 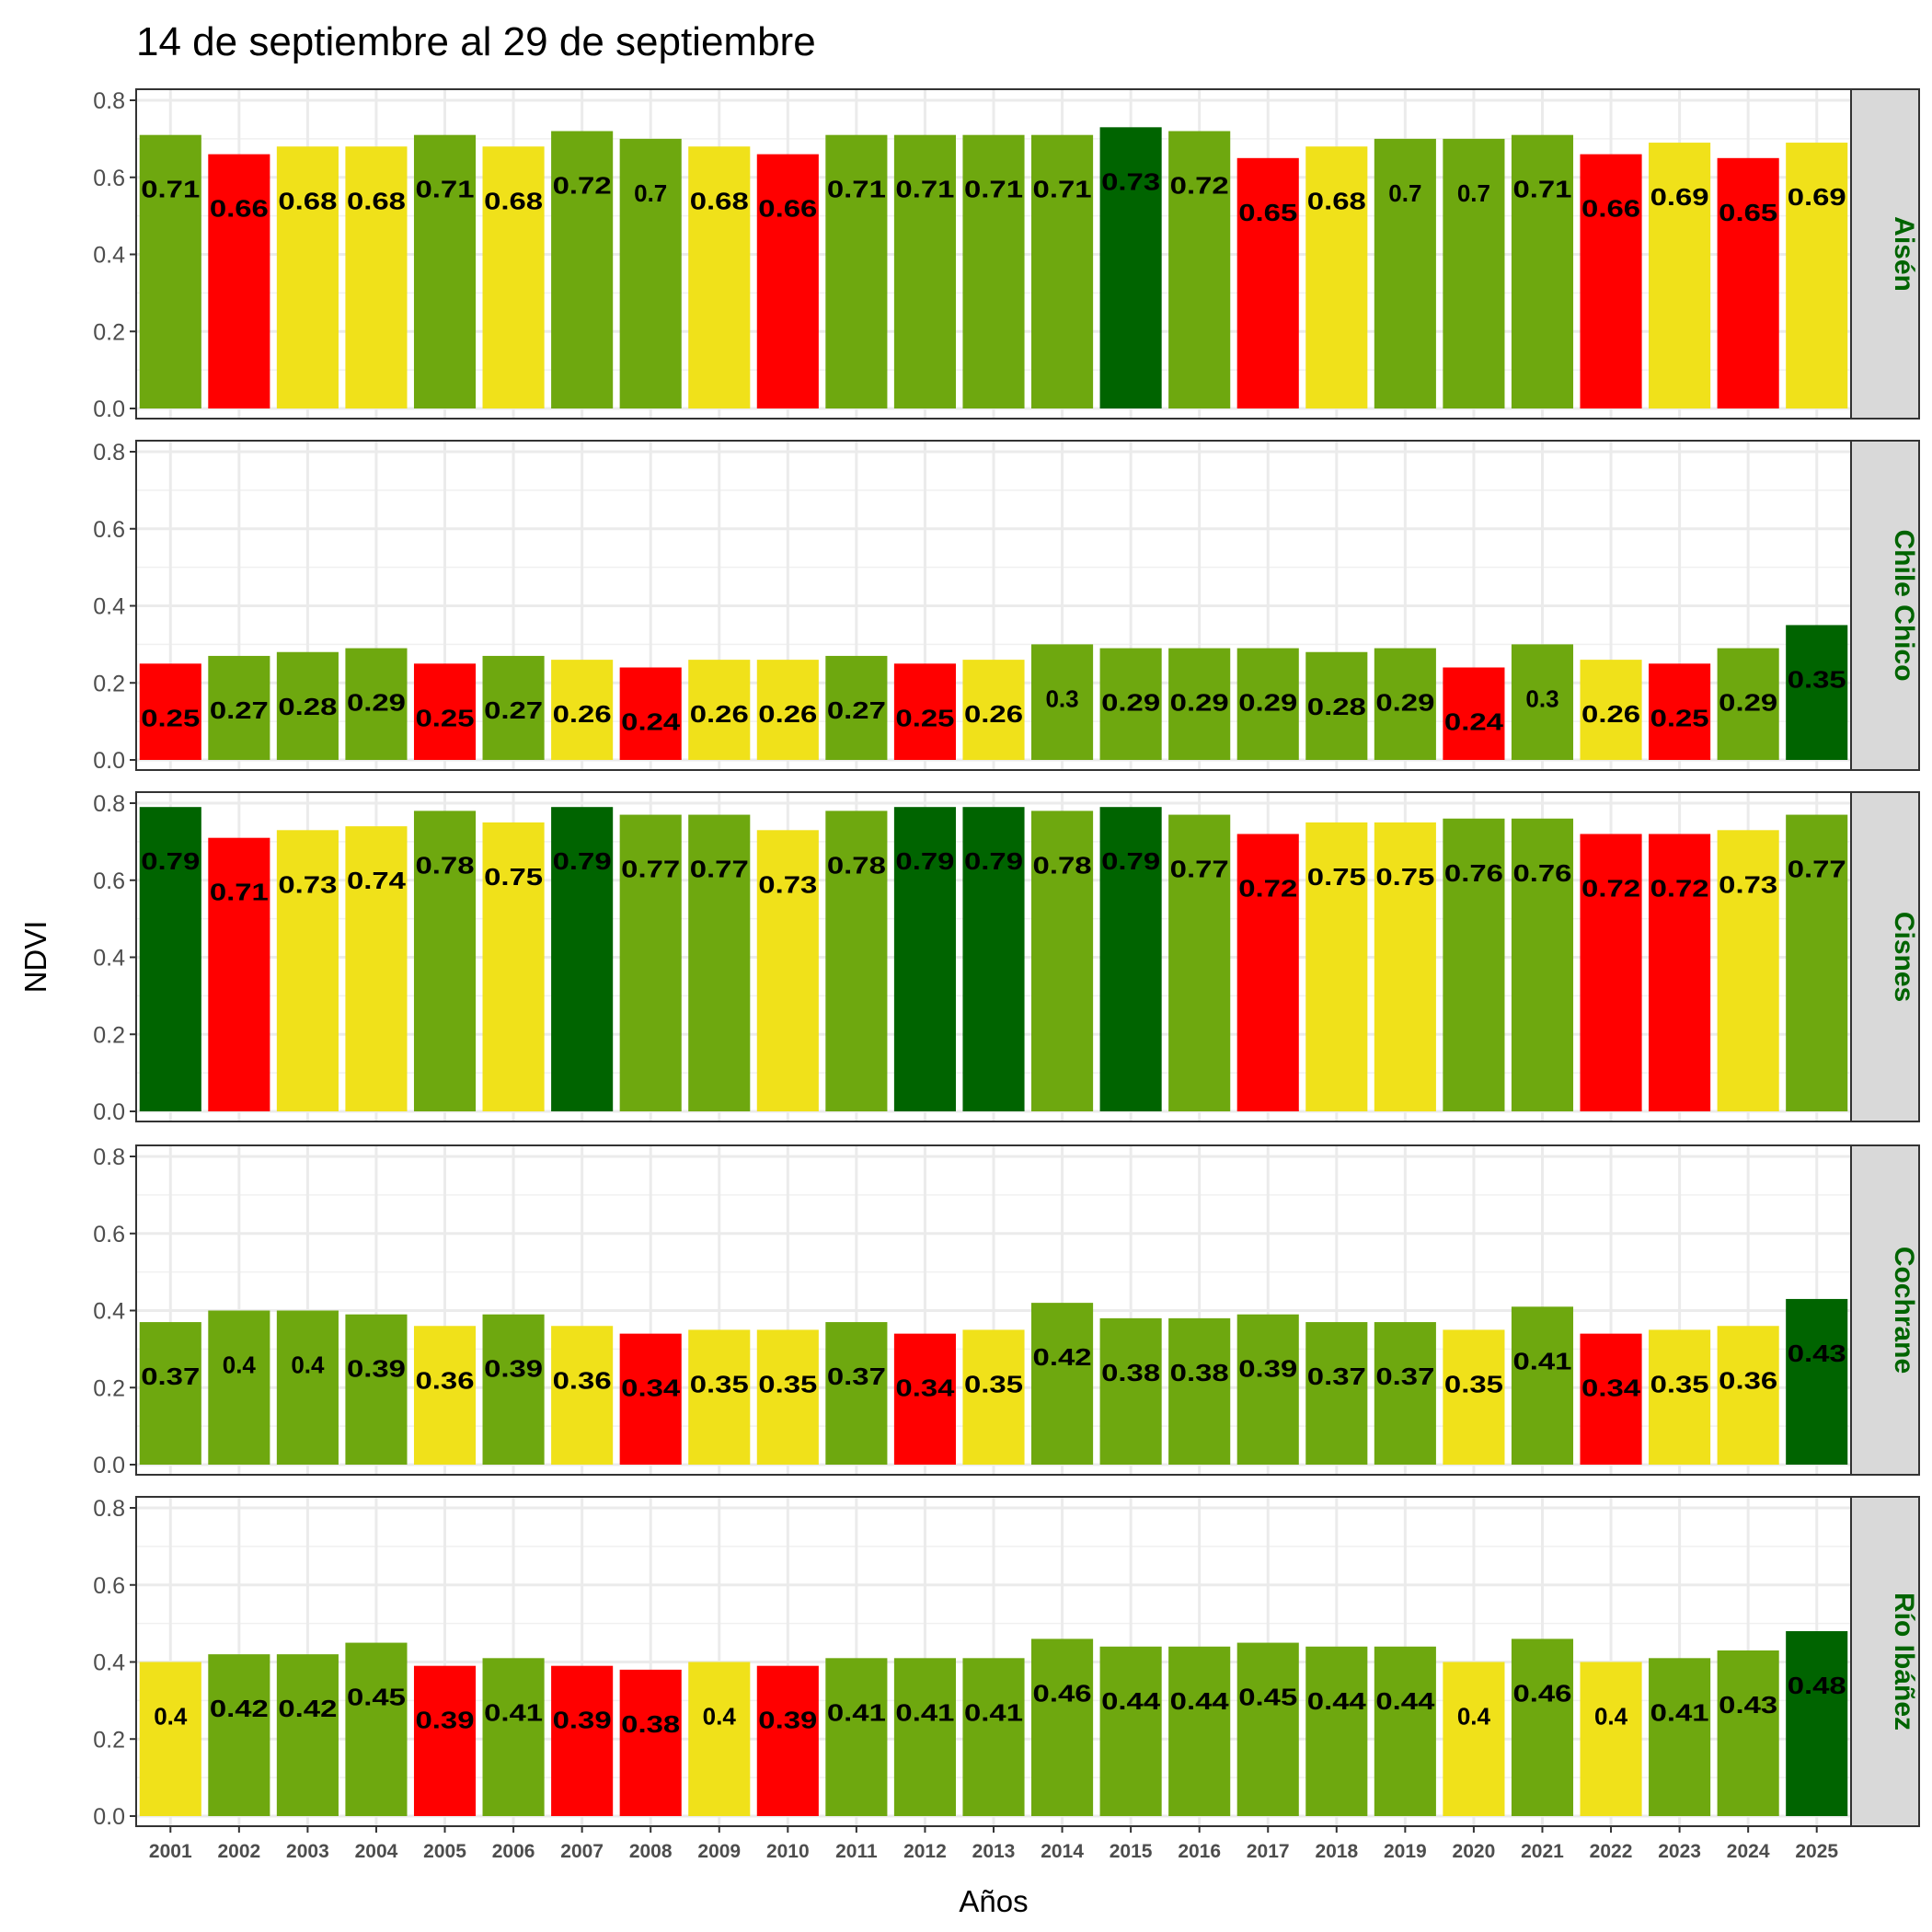 What do you see at coordinates (994, 1851) in the screenshot?
I see `x-tick-label: 2013` at bounding box center [994, 1851].